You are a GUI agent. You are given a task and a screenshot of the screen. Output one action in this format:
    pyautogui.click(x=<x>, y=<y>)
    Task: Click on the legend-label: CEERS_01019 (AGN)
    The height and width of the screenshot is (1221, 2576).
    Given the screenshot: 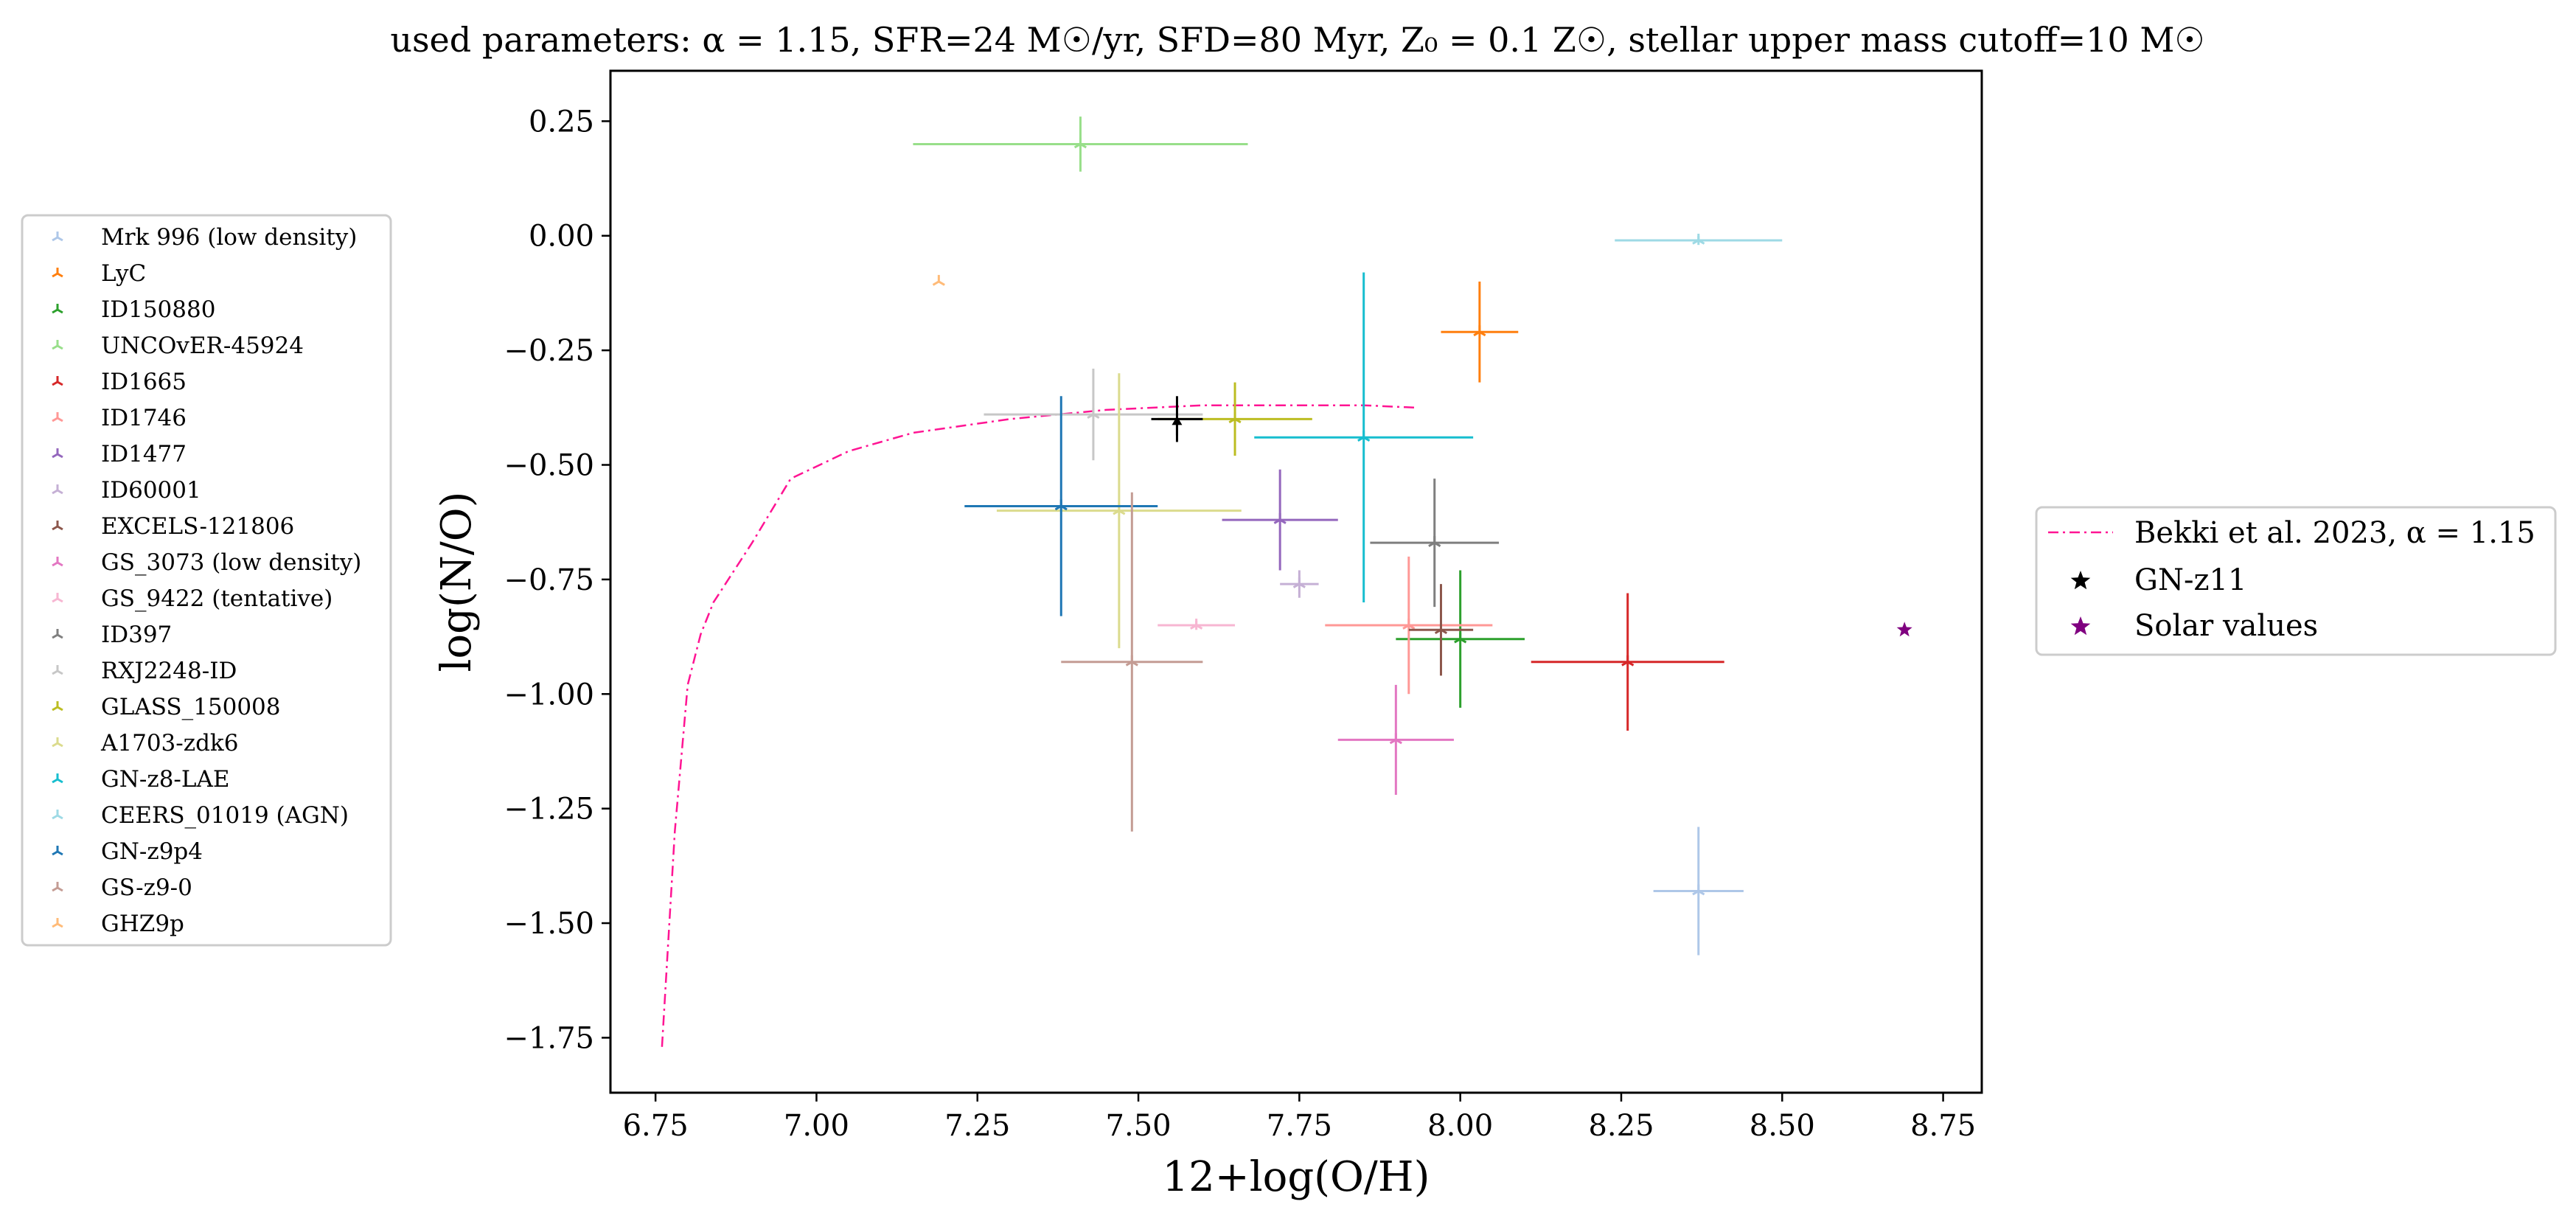 What is the action you would take?
    pyautogui.click(x=225, y=815)
    